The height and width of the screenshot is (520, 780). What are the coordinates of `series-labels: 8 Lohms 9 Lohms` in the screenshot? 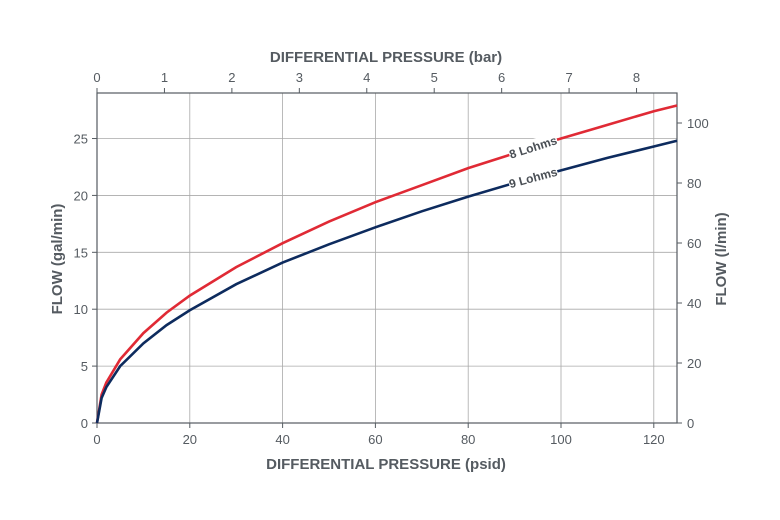 It's located at (533, 162).